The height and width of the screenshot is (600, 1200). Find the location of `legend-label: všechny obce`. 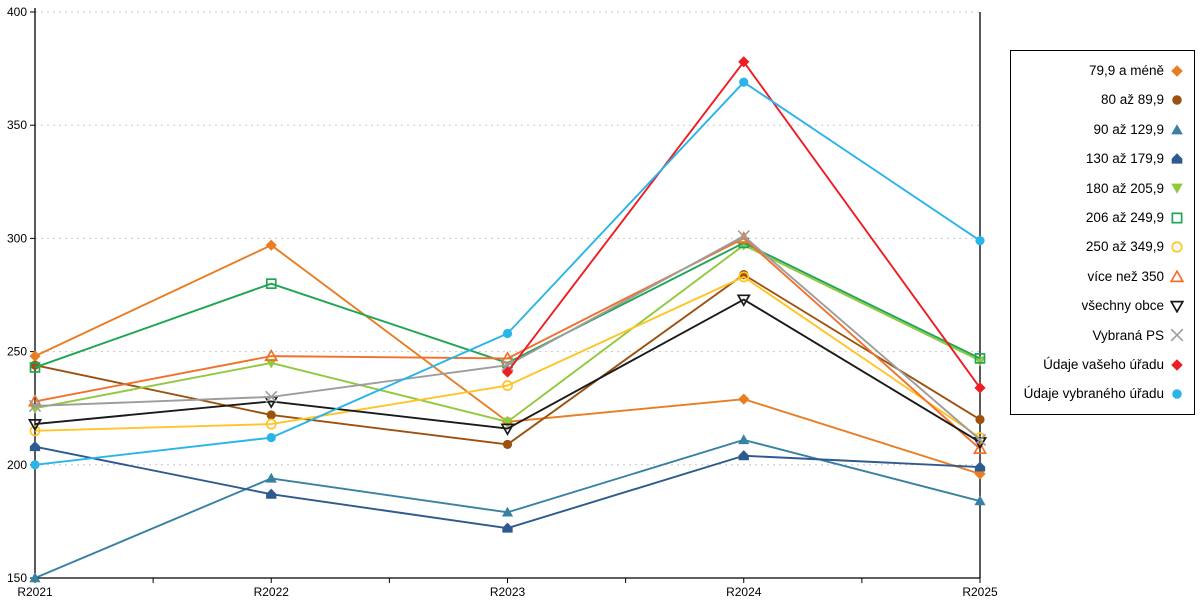

legend-label: všechny obce is located at coordinates (1122, 306).